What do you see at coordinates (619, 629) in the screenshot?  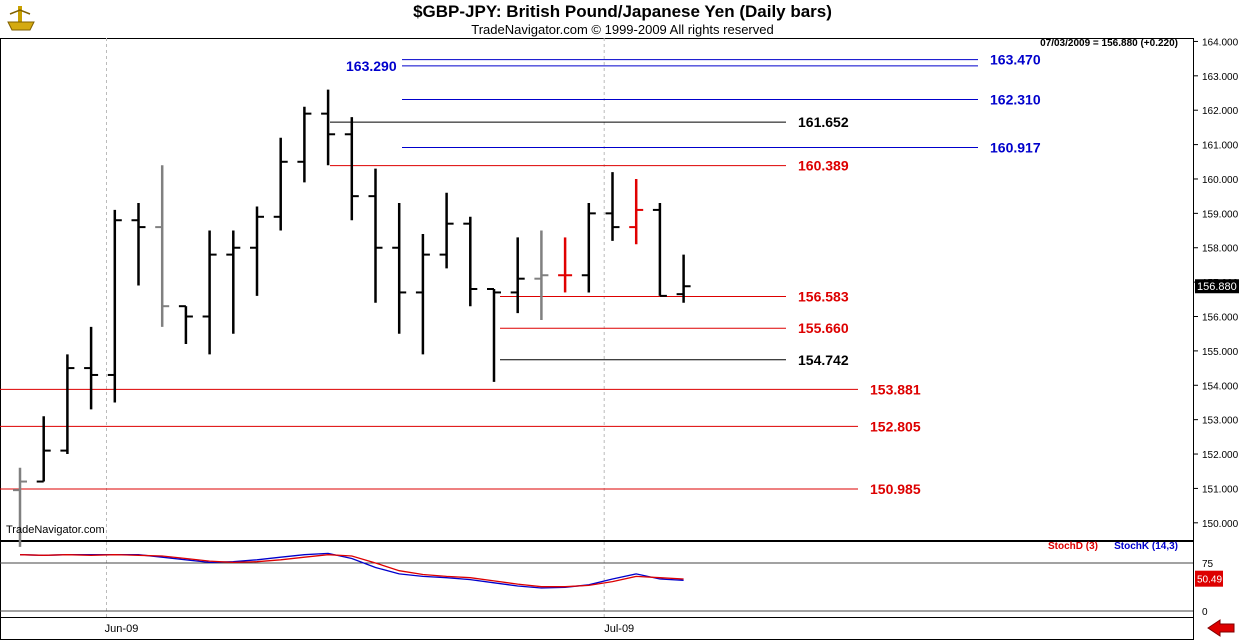 I see `x-tick-label: Jul-09` at bounding box center [619, 629].